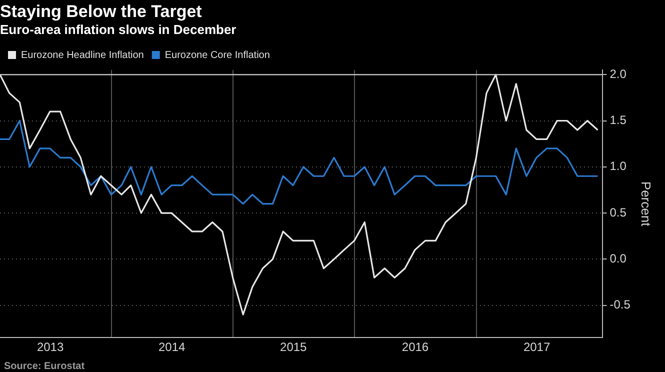 Image resolution: width=665 pixels, height=372 pixels. I want to click on legend-label: Eurozone Core Inflation, so click(217, 55).